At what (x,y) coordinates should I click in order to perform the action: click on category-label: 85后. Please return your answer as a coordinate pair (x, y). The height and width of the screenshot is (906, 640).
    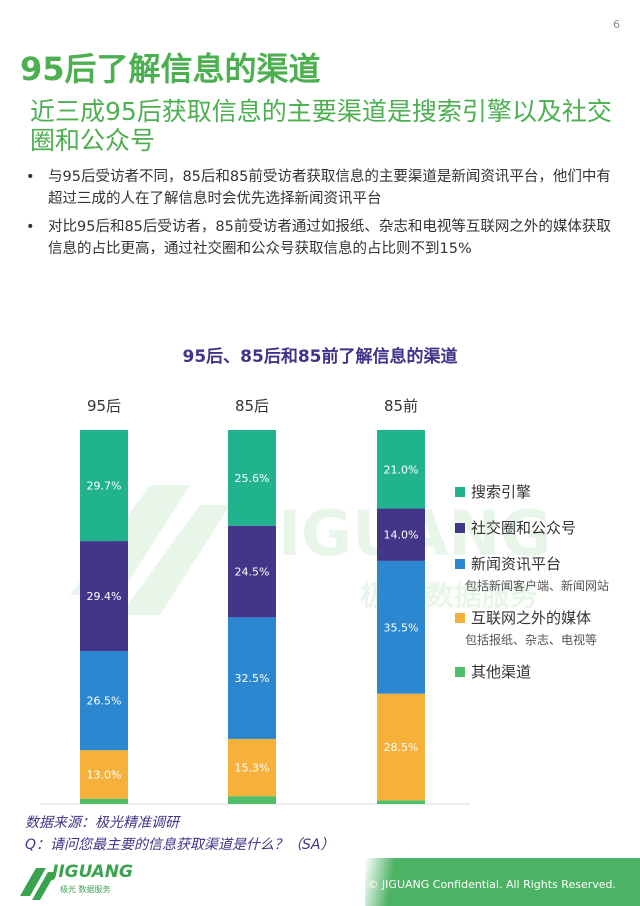
    Looking at the image, I should click on (252, 406).